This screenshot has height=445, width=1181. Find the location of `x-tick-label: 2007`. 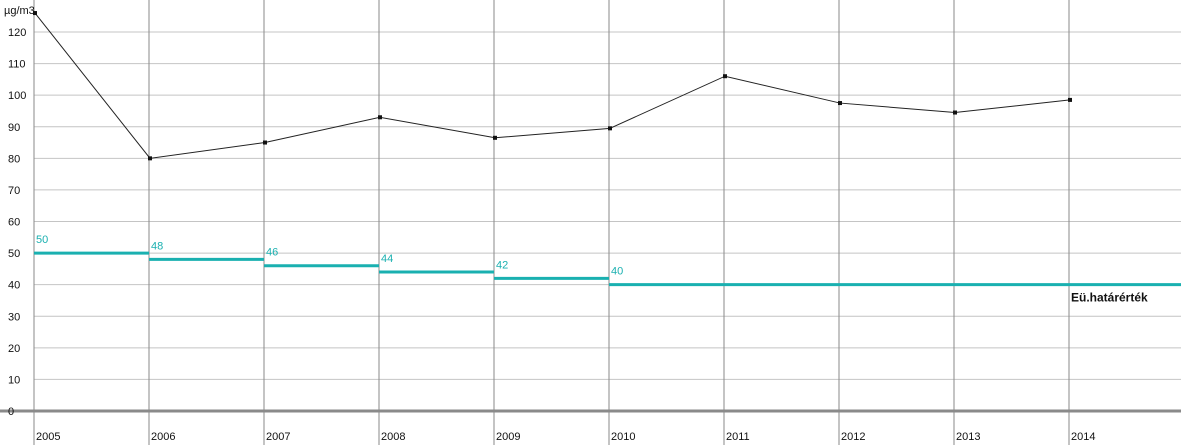

x-tick-label: 2007 is located at coordinates (278, 437).